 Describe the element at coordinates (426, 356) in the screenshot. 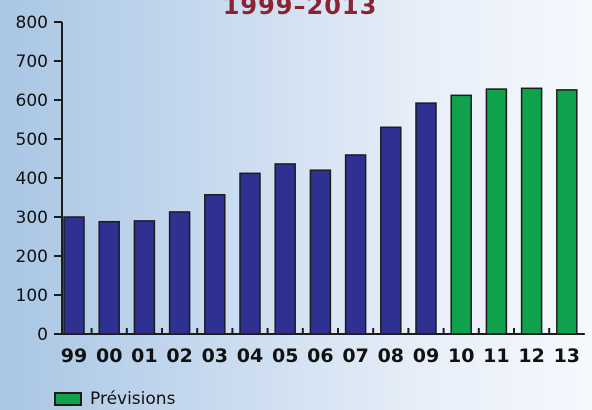

I see `x-tick-label-09: 09` at that location.